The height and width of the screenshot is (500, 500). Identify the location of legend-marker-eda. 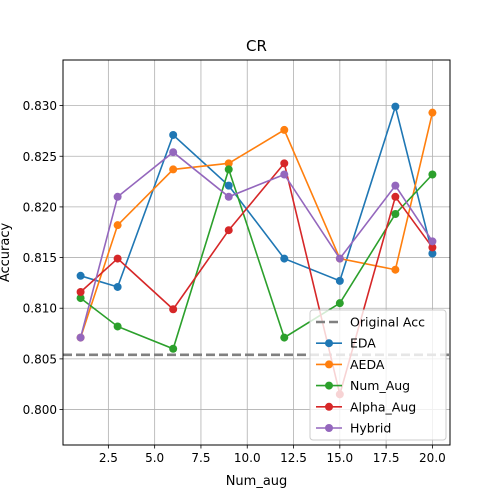
(329, 343).